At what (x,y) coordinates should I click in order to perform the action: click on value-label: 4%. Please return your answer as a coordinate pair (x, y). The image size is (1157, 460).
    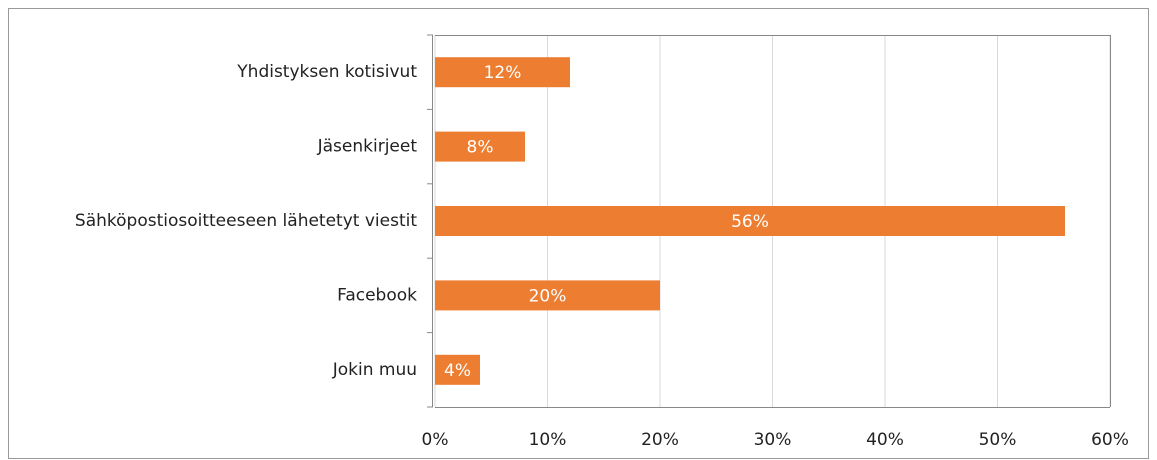
    Looking at the image, I should click on (457, 371).